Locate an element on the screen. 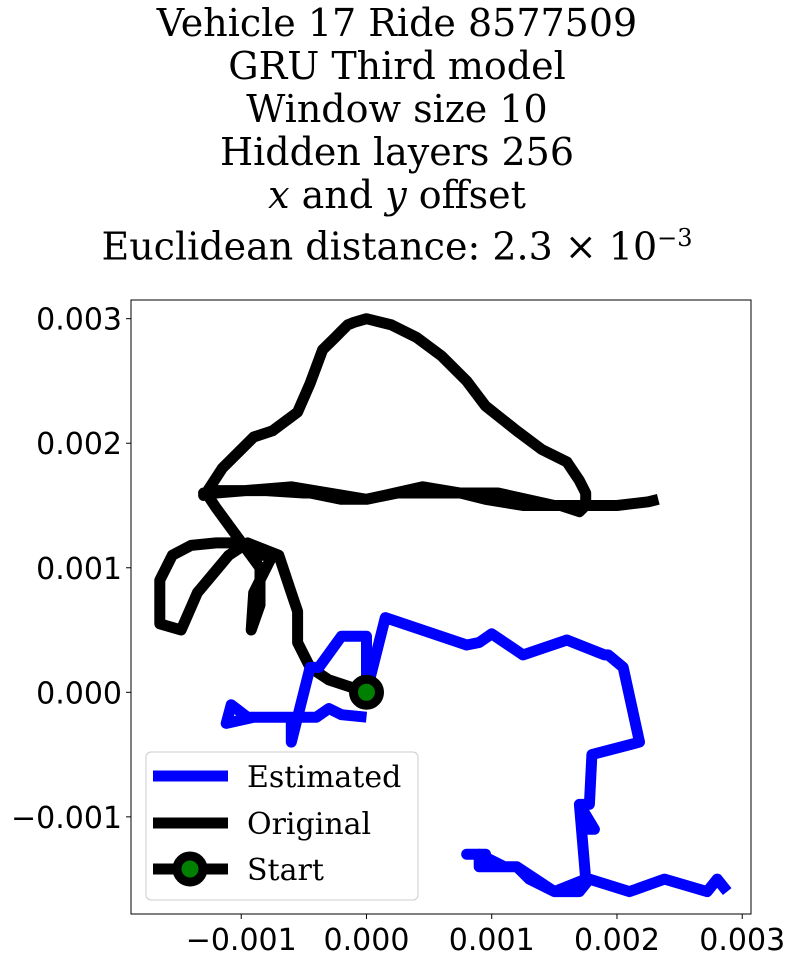 The width and height of the screenshot is (794, 962). start-point-marker is located at coordinates (366, 692).